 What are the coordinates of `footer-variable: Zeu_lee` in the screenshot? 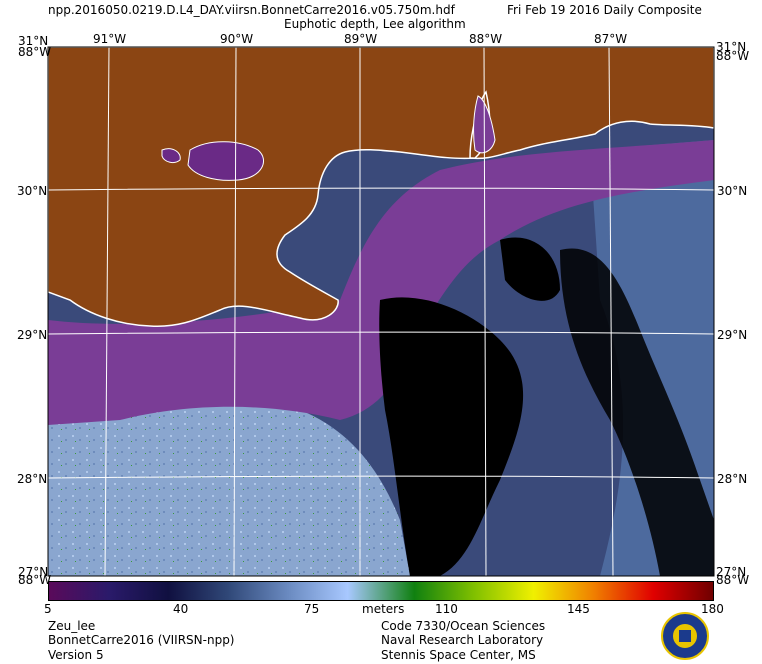 It's located at (72, 626).